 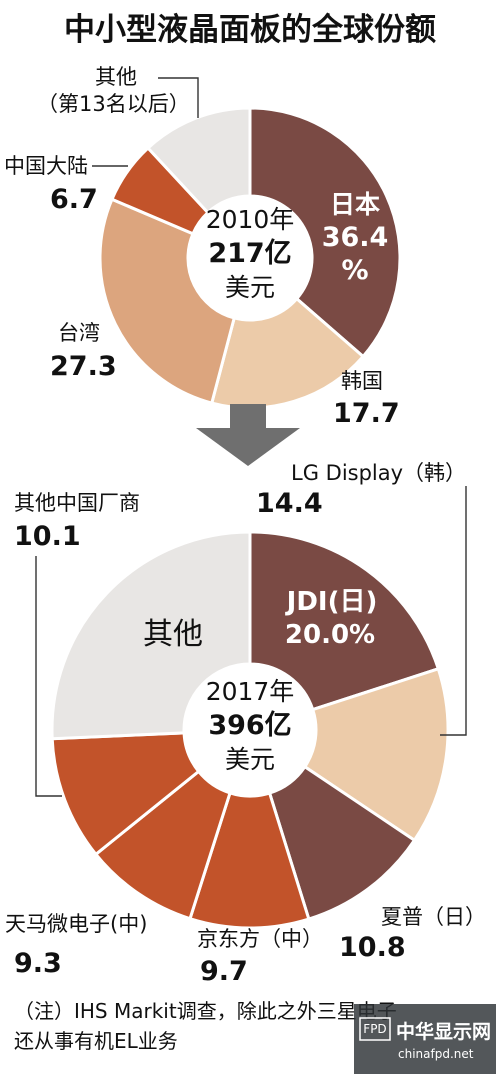 What do you see at coordinates (83, 366) in the screenshot?
I see `pie1-label-taiwan-value: 27.3` at bounding box center [83, 366].